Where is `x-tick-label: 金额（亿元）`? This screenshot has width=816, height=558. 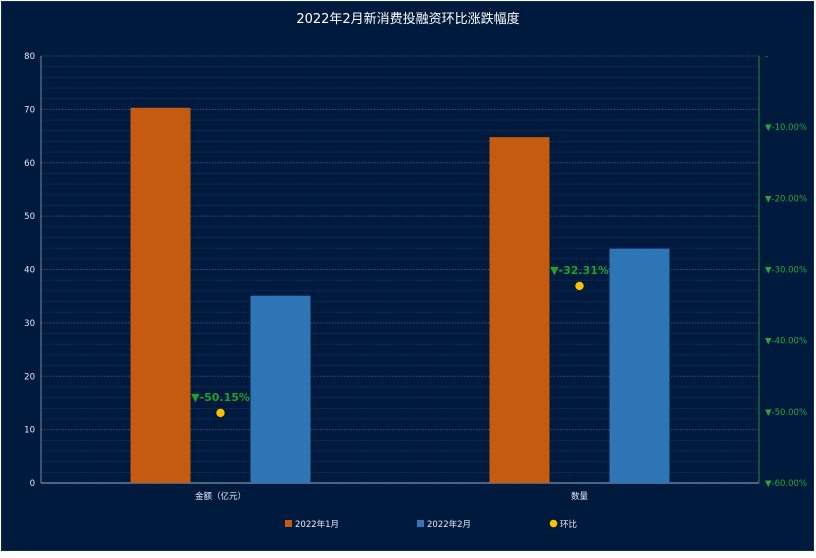 x-tick-label: 金额（亿元） is located at coordinates (220, 496).